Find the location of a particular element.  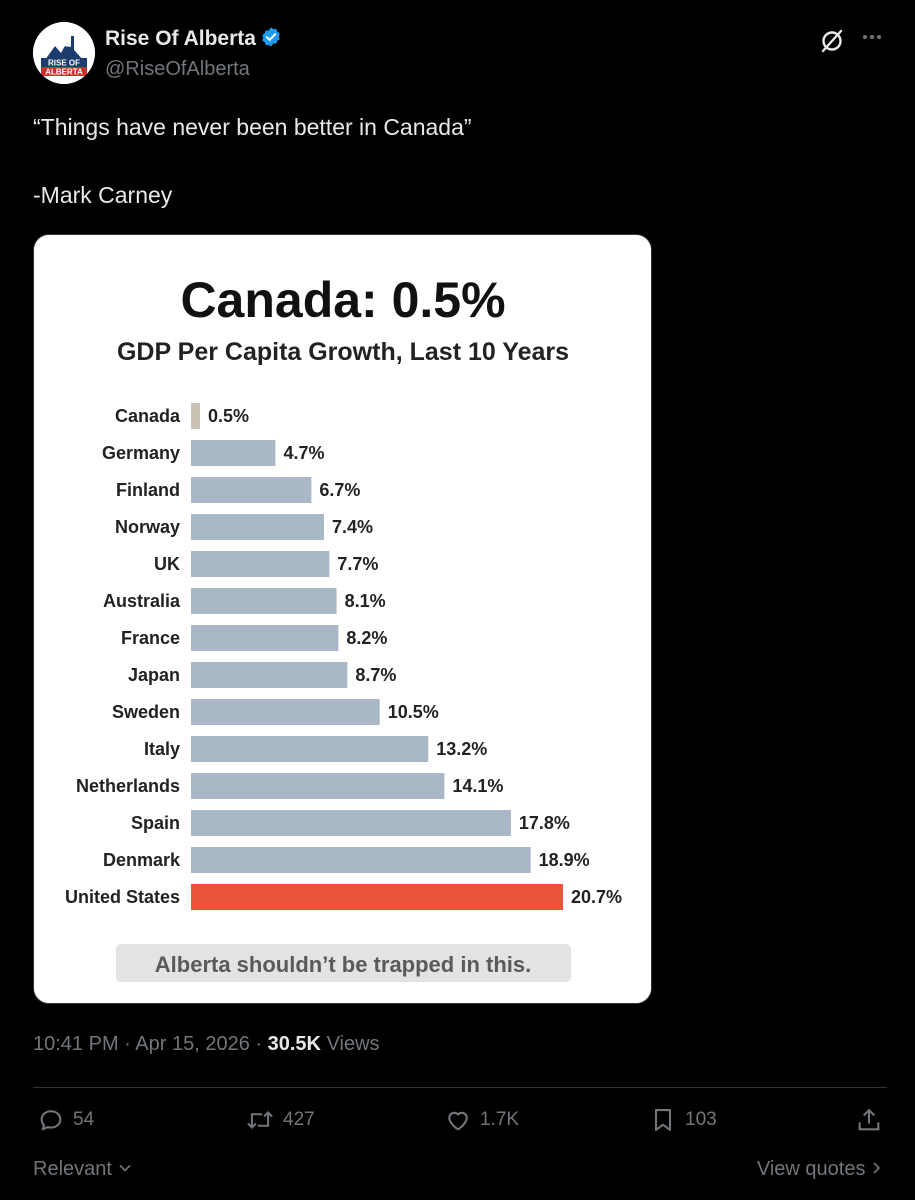

view-quotes-label: View quotes is located at coordinates (811, 1169).